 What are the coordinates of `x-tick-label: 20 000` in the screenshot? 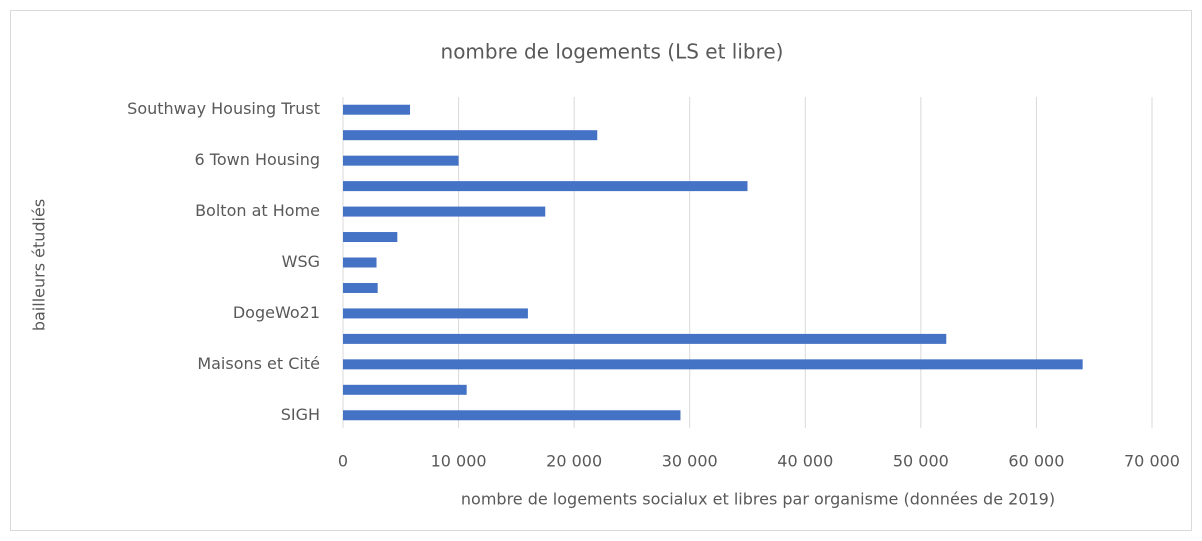 It's located at (574, 461).